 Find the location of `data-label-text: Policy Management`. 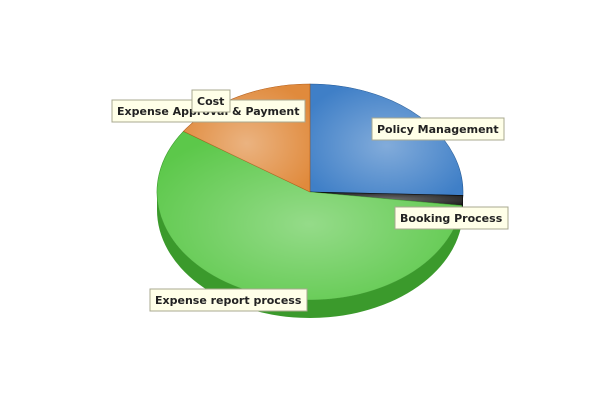

data-label-text: Policy Management is located at coordinates (438, 129).